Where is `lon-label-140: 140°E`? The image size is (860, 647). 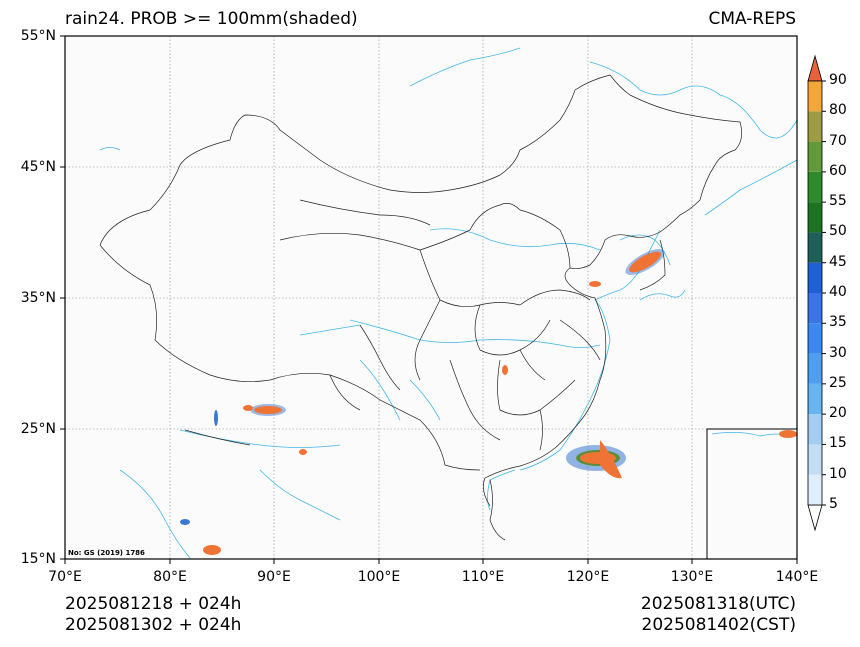
lon-label-140: 140°E is located at coordinates (797, 577).